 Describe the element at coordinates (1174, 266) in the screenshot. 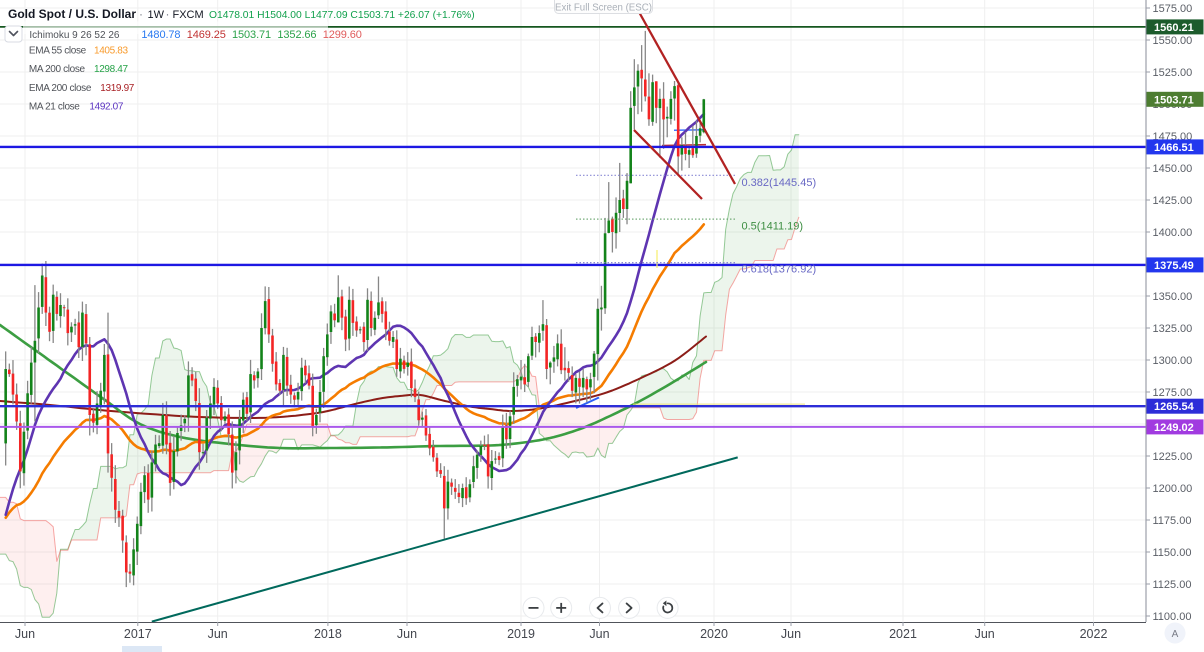

I see `svg-text: 1375.49` at that location.